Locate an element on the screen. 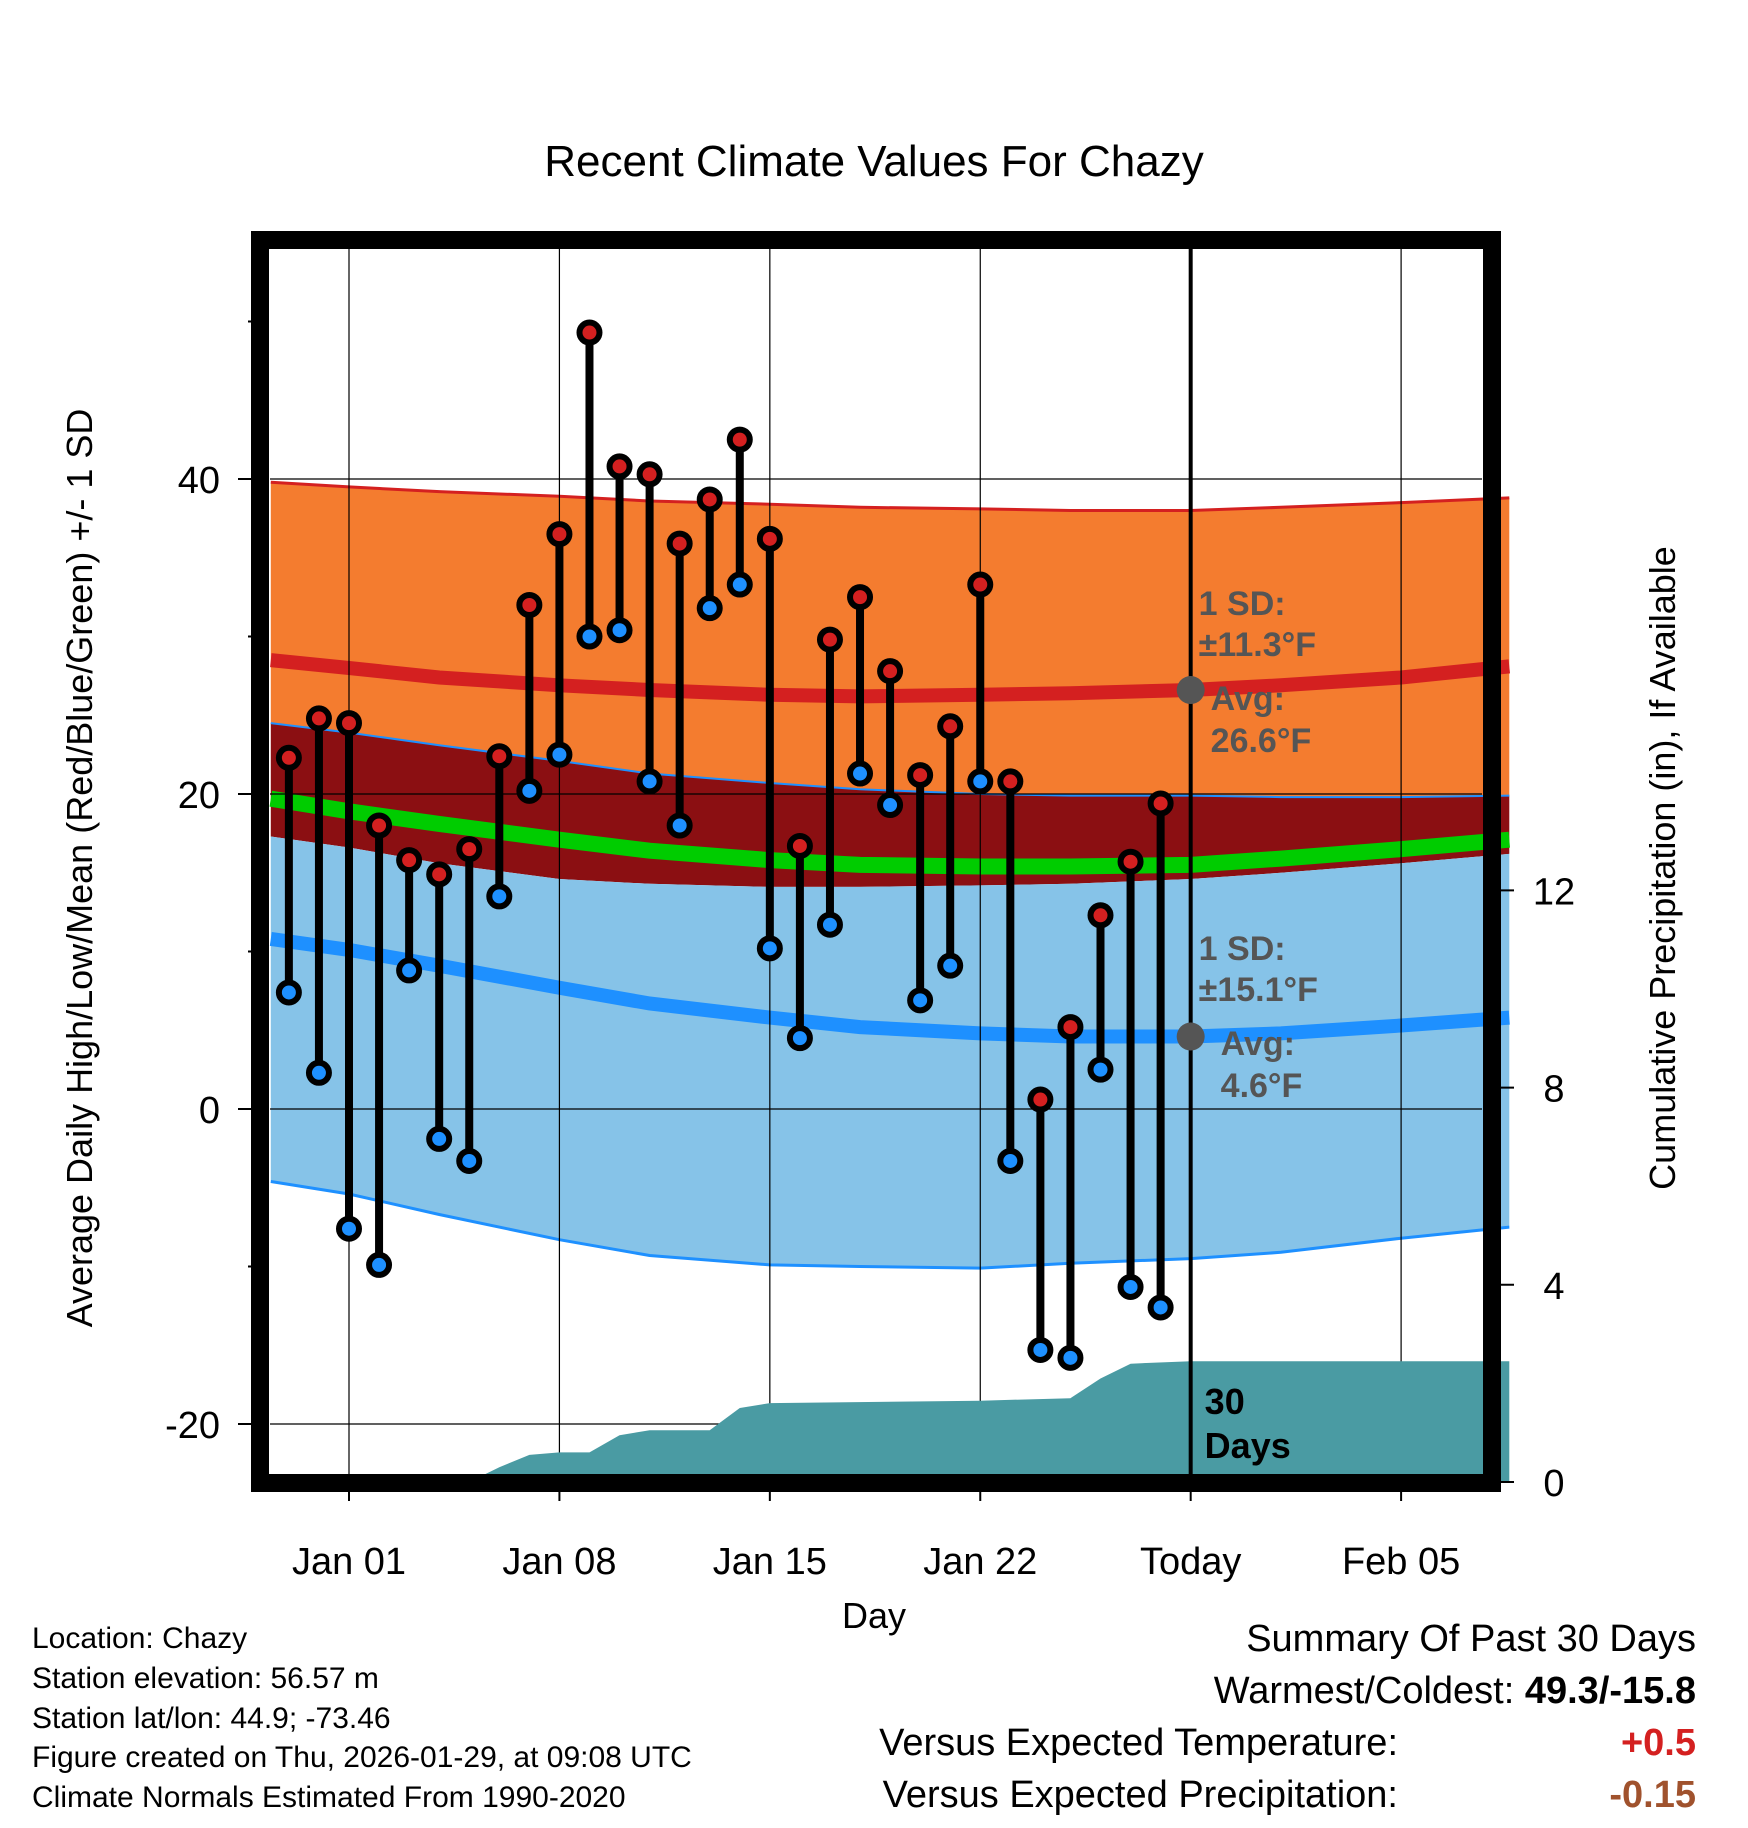 Image resolution: width=1748 pixels, height=1828 pixels. x-tick-label: Feb 05 is located at coordinates (1401, 1562).